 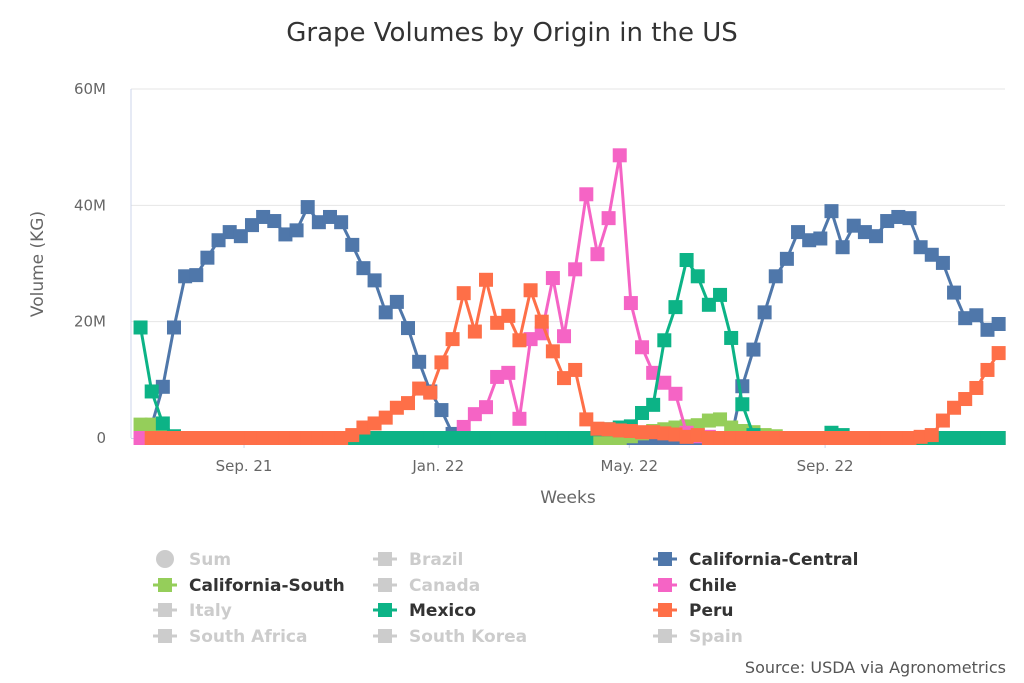 I want to click on legend-item-mexico: Mexico, so click(x=424, y=611).